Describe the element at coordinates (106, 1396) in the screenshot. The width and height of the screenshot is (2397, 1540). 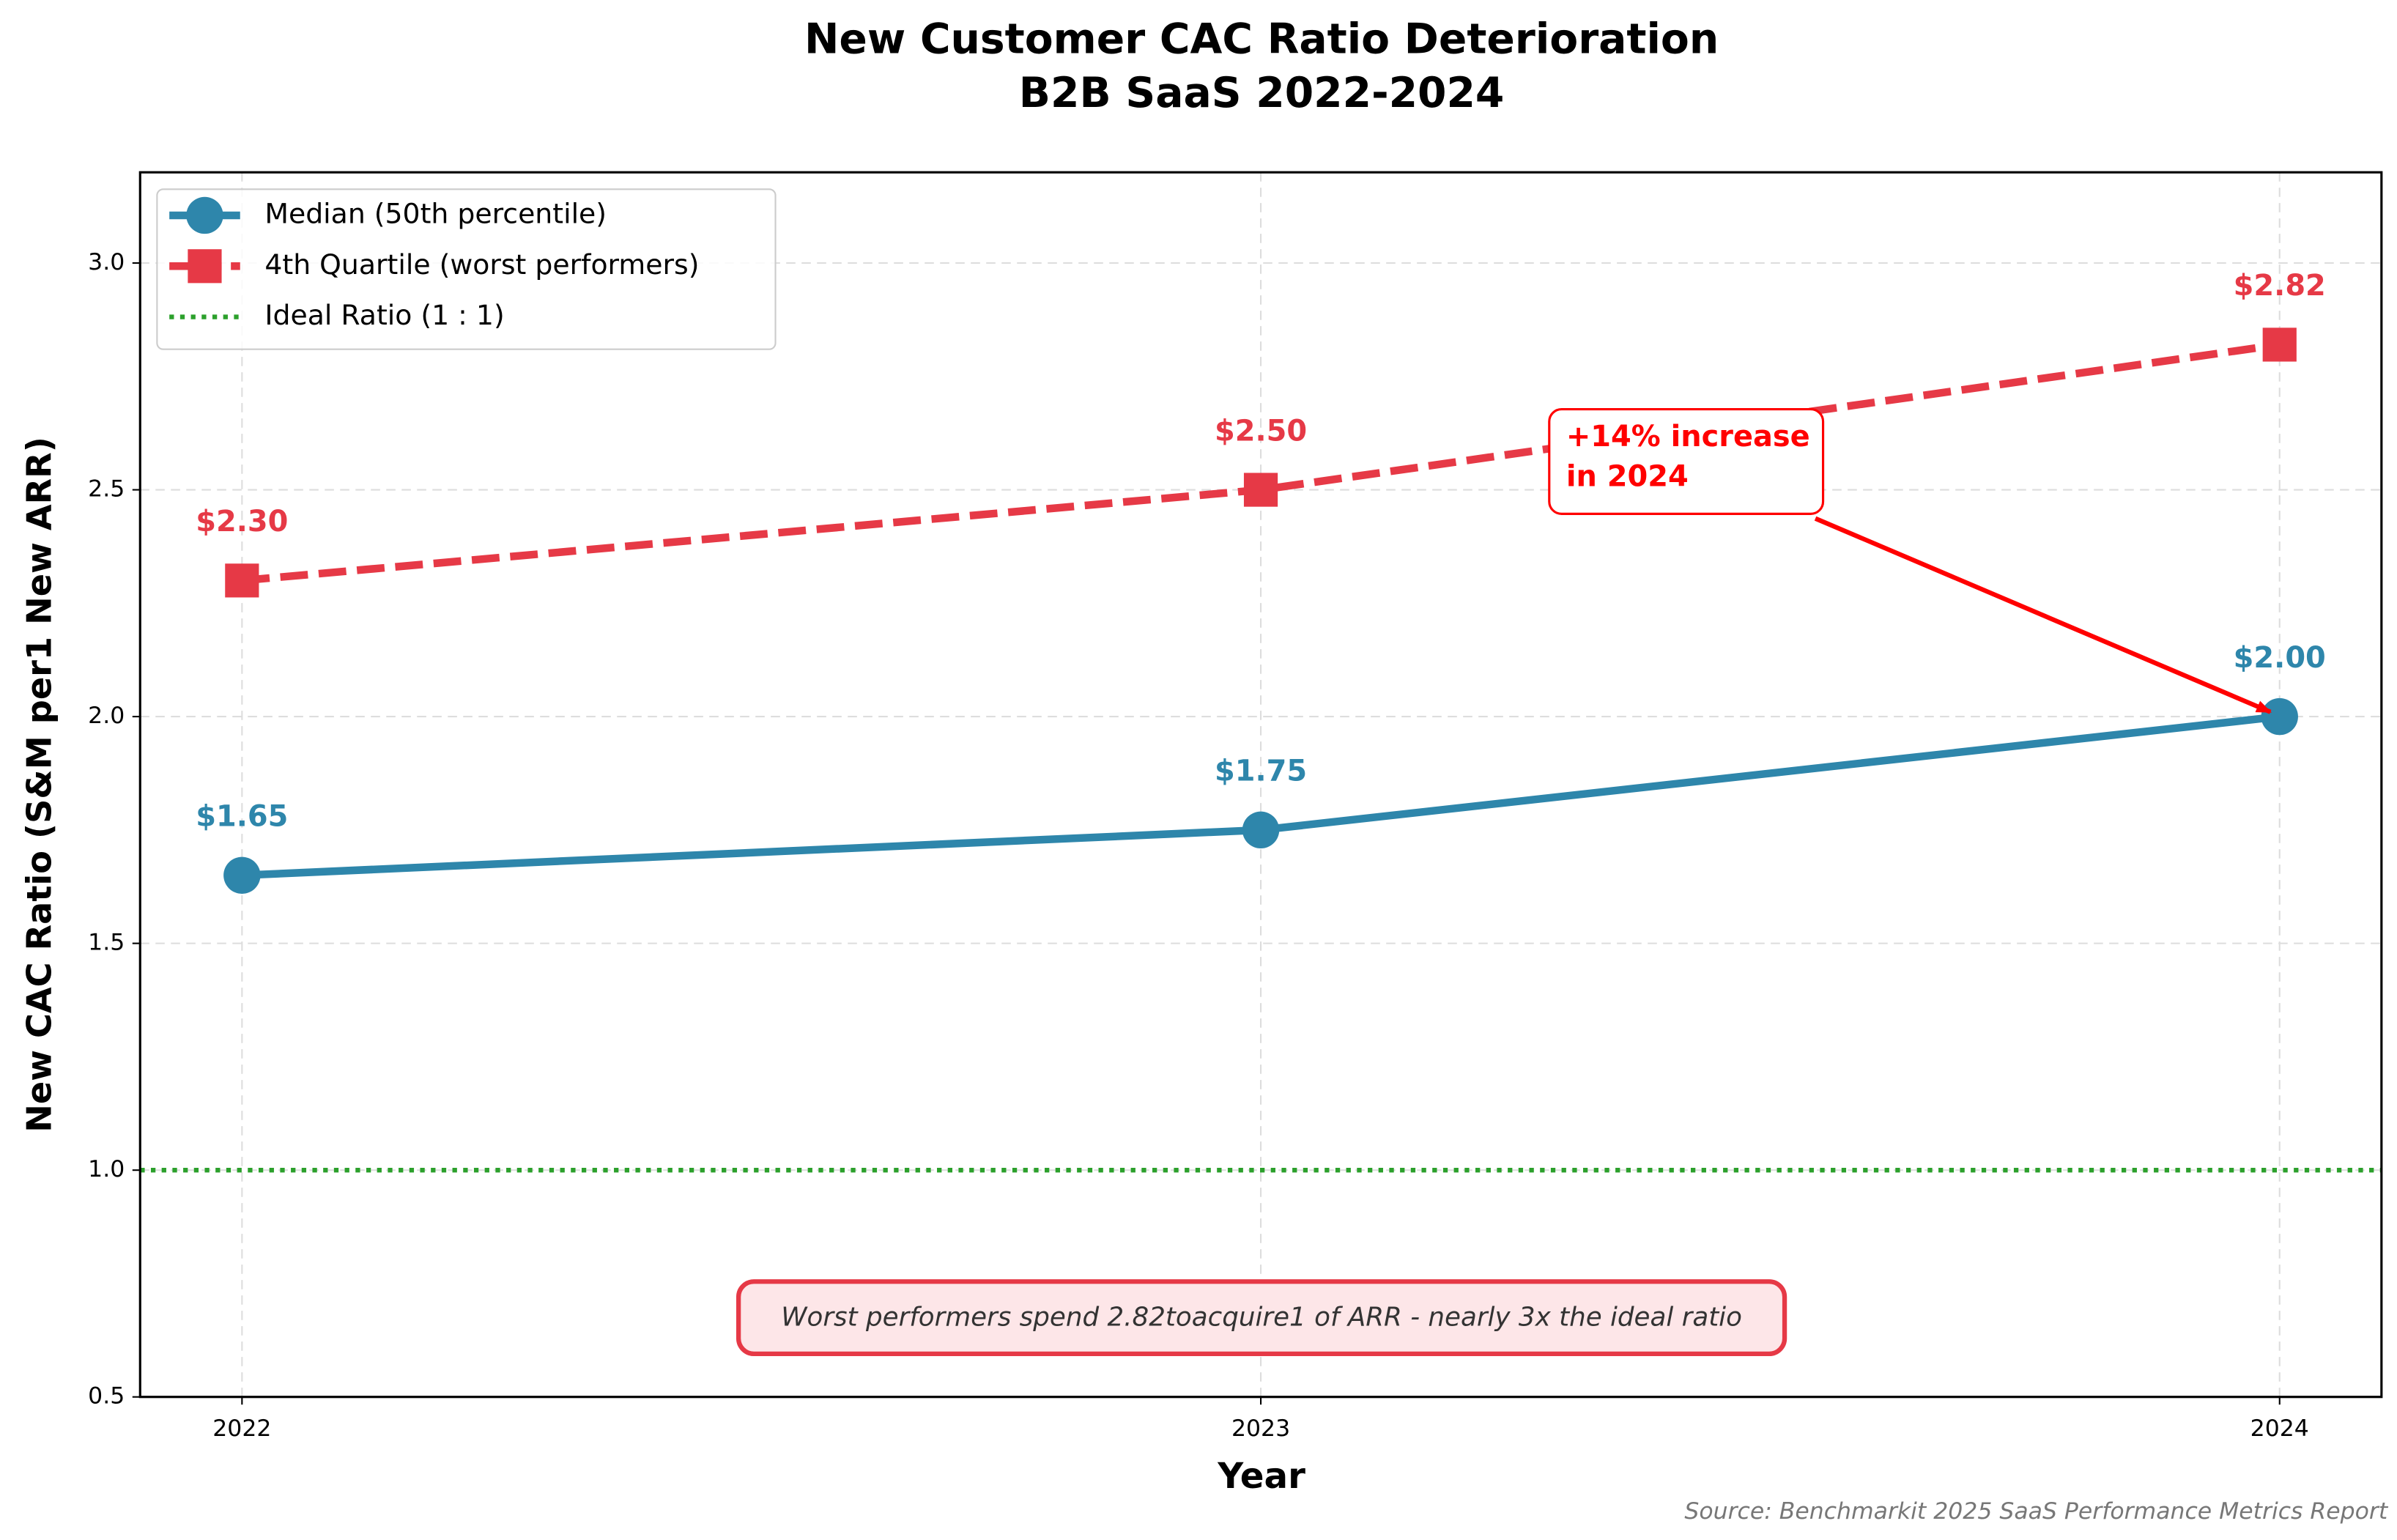
I see `y-tick-label: 0.5` at that location.